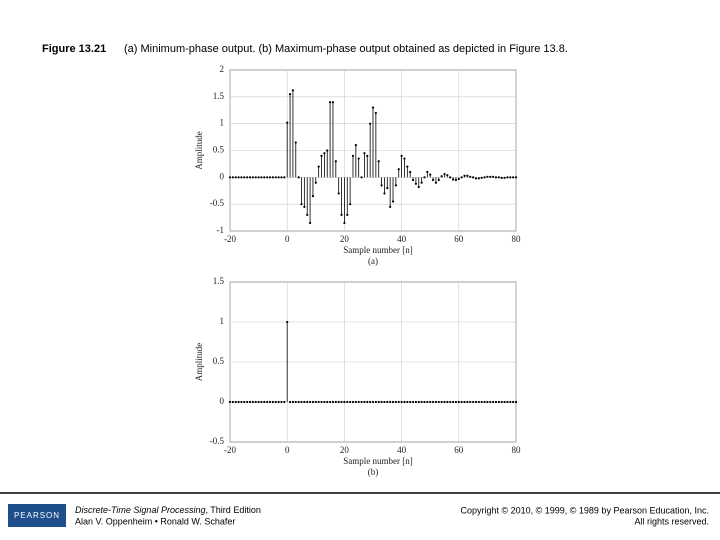  What do you see at coordinates (222, 123) in the screenshot?
I see `y-tick-label: 1` at bounding box center [222, 123].